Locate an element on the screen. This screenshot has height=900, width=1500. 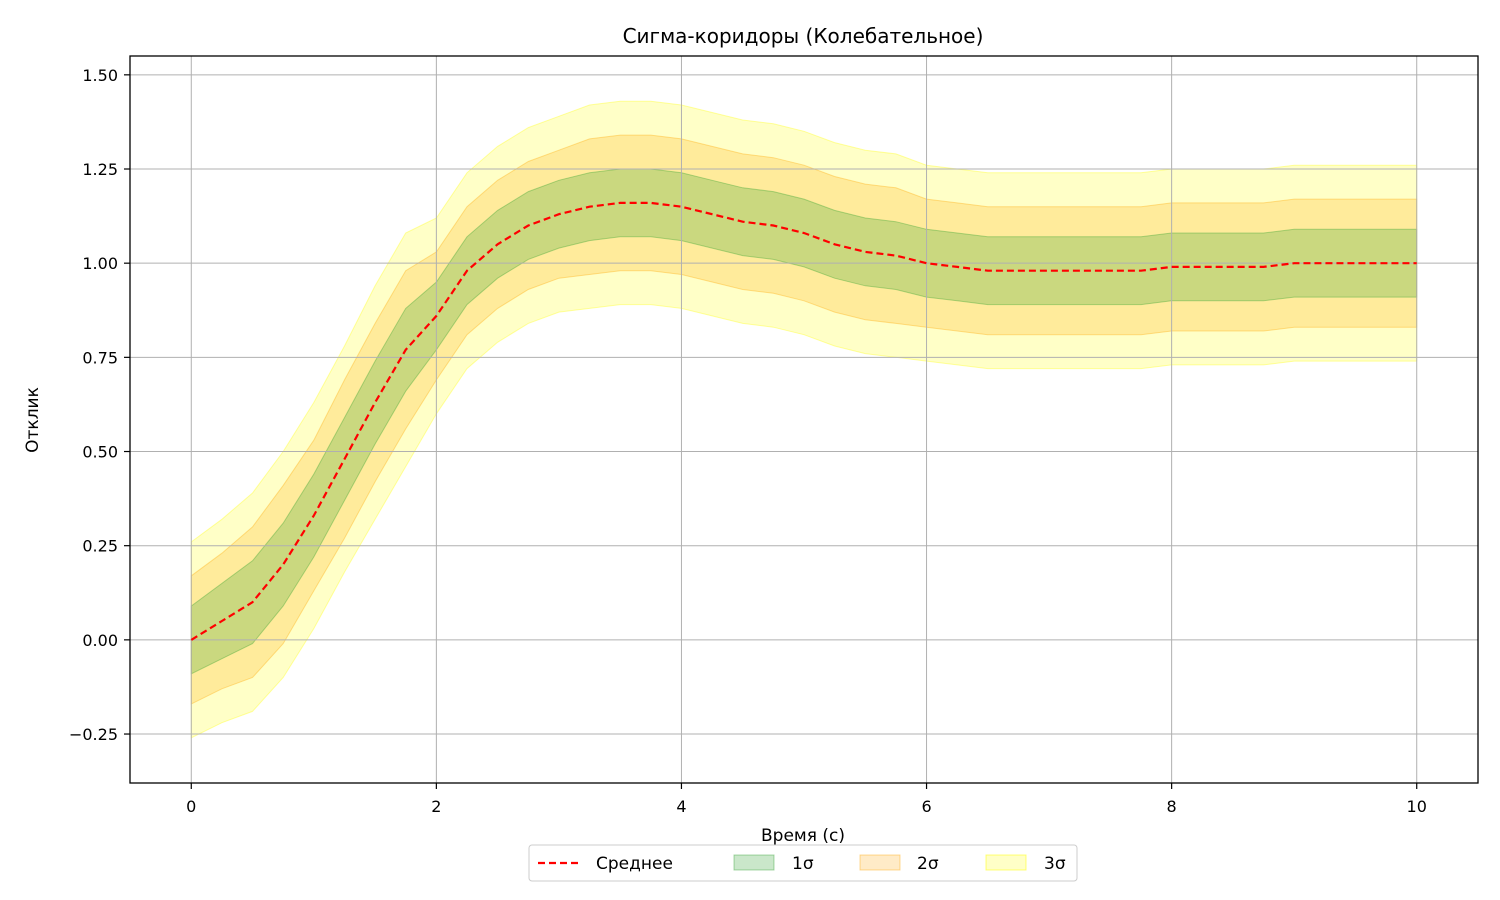
legend: Среднее 1σ 2σ 3σ is located at coordinates (803, 863).